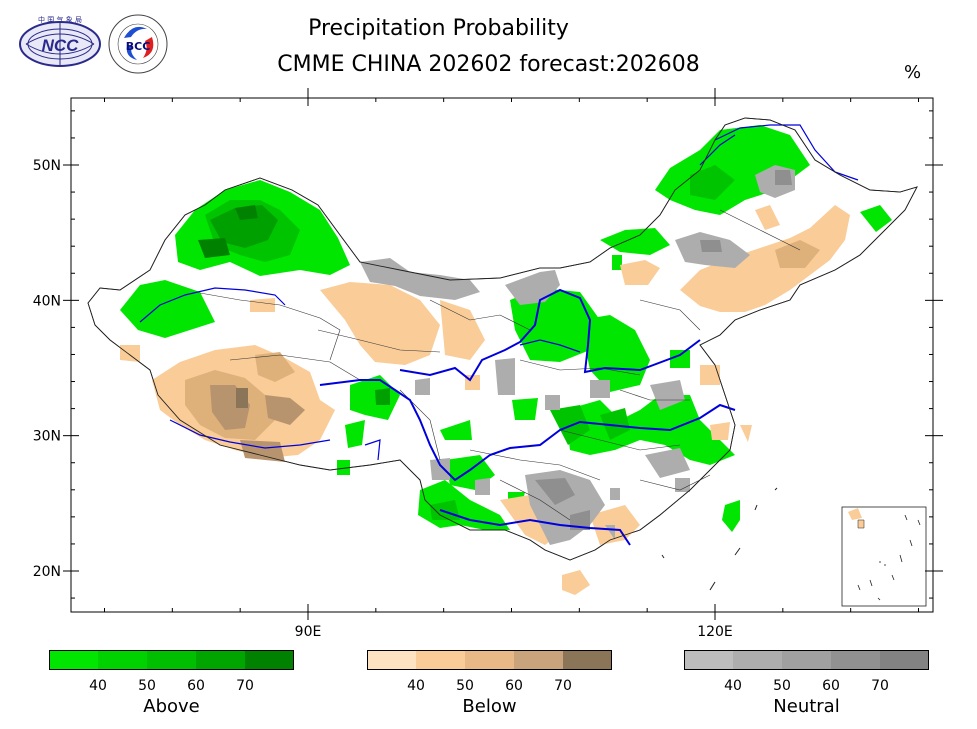 The image size is (977, 729). I want to click on bcc-logo-text: BCC, so click(138, 46).